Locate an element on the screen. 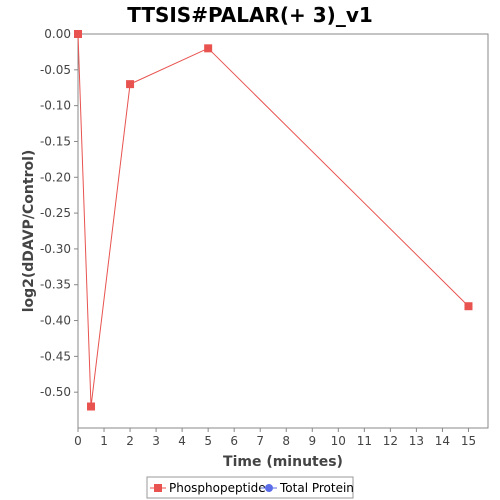  chart-title: TTSIS#PALAR(+ 3)_v1 is located at coordinates (250, 15).